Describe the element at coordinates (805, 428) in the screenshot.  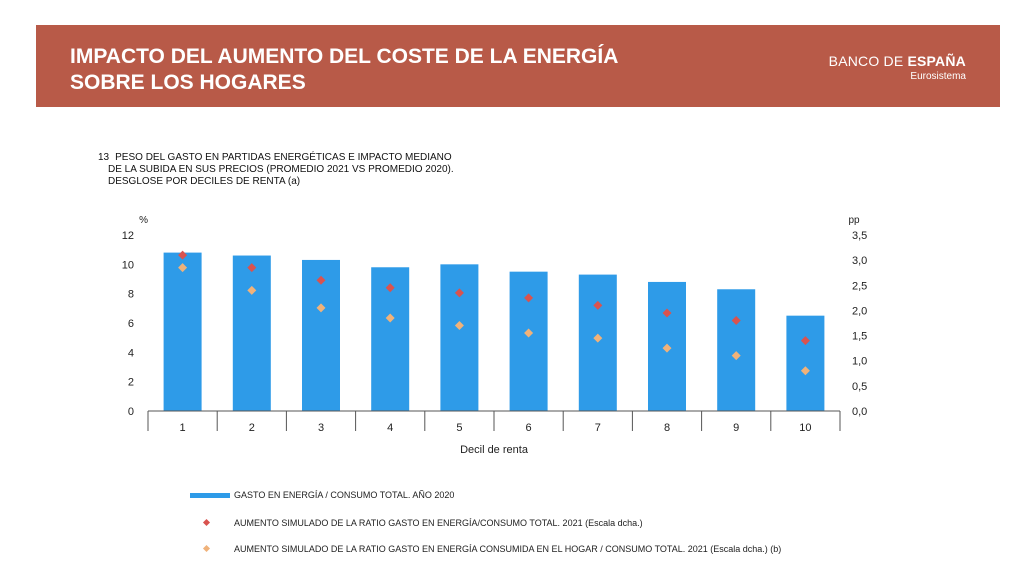
I see `x-tick-label: 10` at that location.